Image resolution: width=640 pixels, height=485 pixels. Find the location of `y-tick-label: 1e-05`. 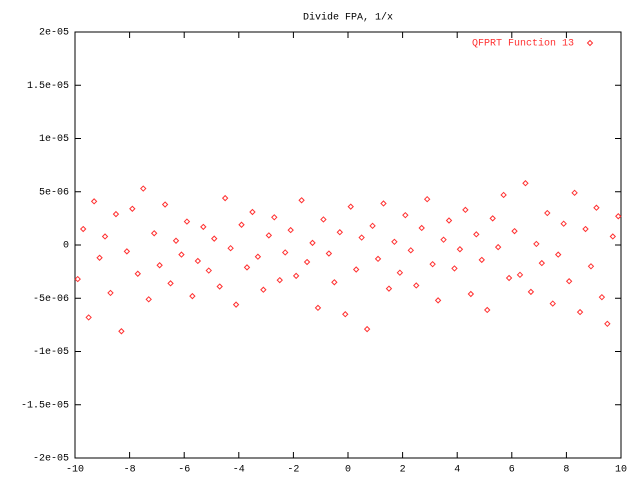

y-tick-label: 1e-05 is located at coordinates (54, 139).